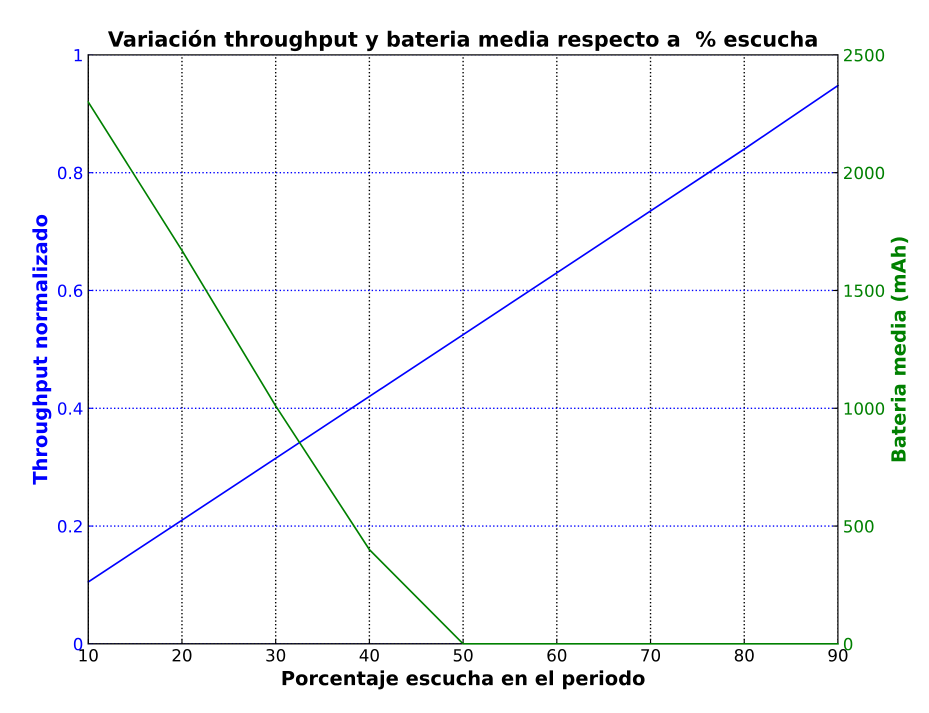 The image size is (929, 713). What do you see at coordinates (463, 680) in the screenshot?
I see `x-axis-title: Porcentaje escucha en el periodo` at bounding box center [463, 680].